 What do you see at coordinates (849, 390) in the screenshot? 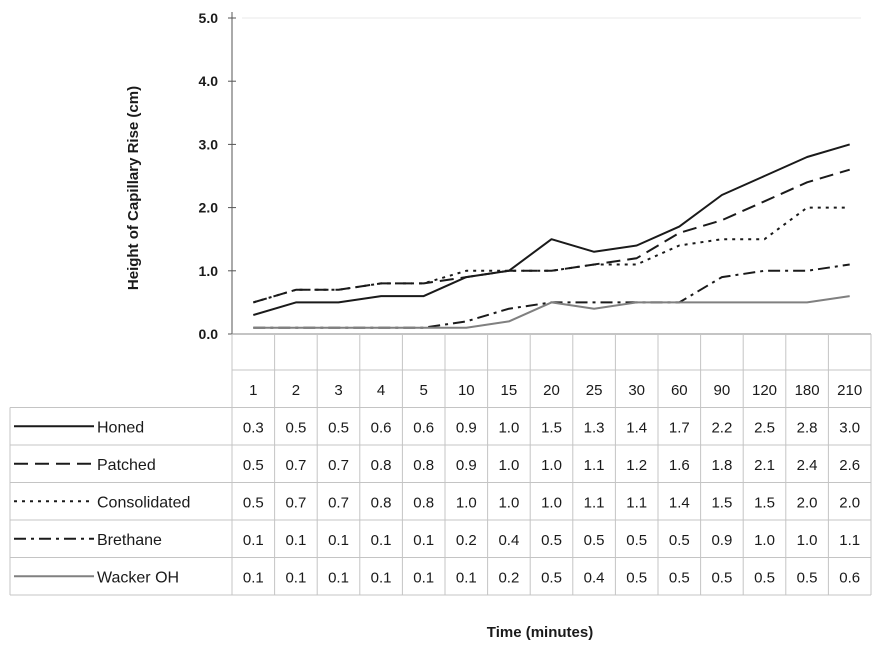
I see `x-category-label: 210` at bounding box center [849, 390].